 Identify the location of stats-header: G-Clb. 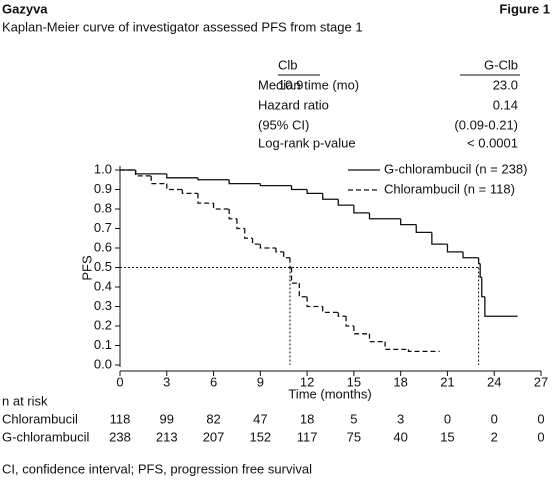
(501, 64).